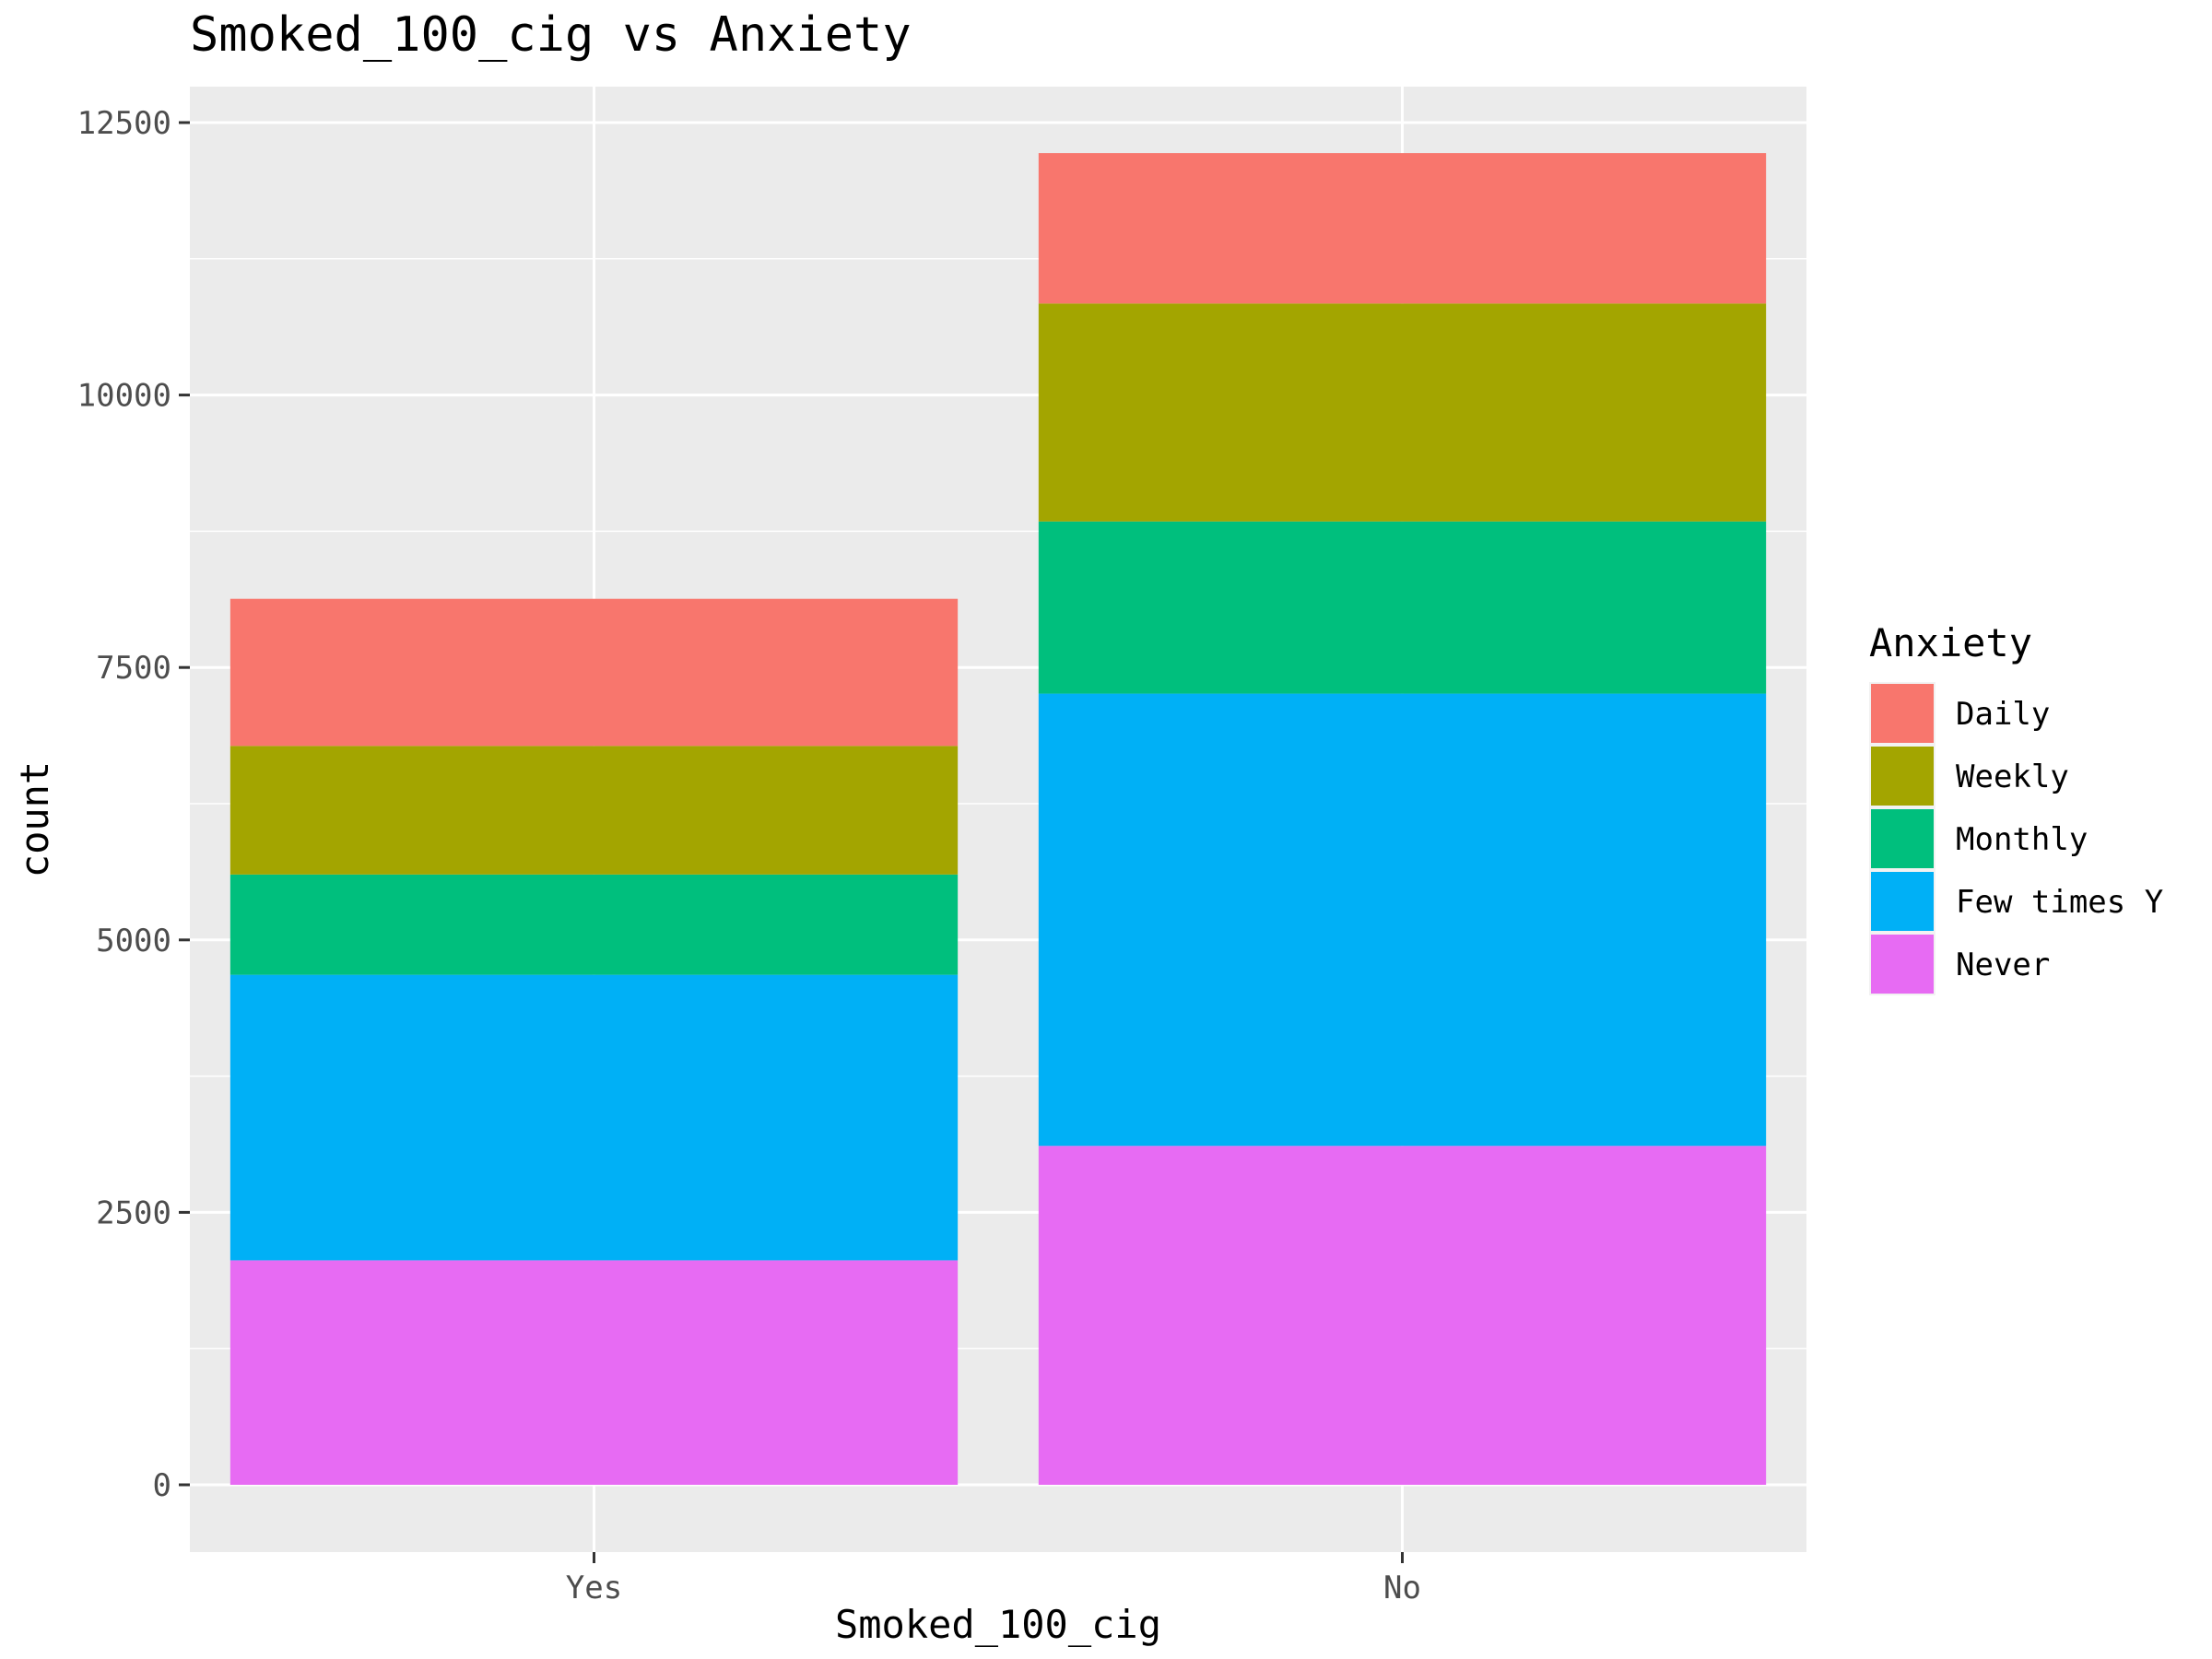  Describe the element at coordinates (2059, 902) in the screenshot. I see `legend-label: Few times Y` at that location.